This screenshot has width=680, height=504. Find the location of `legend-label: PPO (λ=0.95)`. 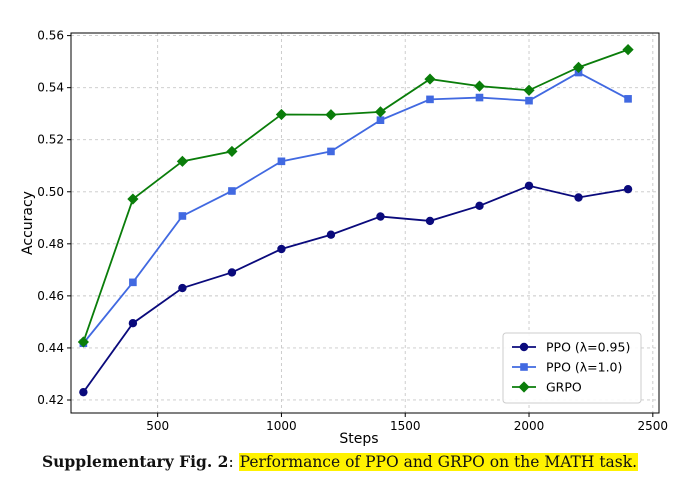

legend-label: PPO (λ=0.95) is located at coordinates (588, 347).